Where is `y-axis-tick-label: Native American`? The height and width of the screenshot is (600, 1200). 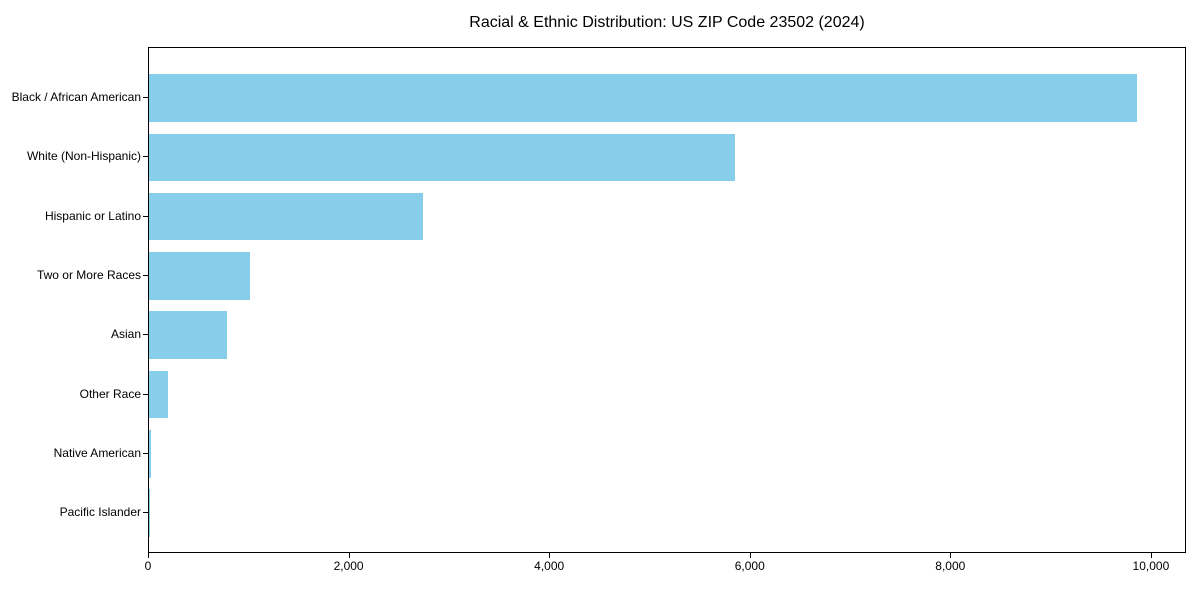 y-axis-tick-label: Native American is located at coordinates (97, 452).